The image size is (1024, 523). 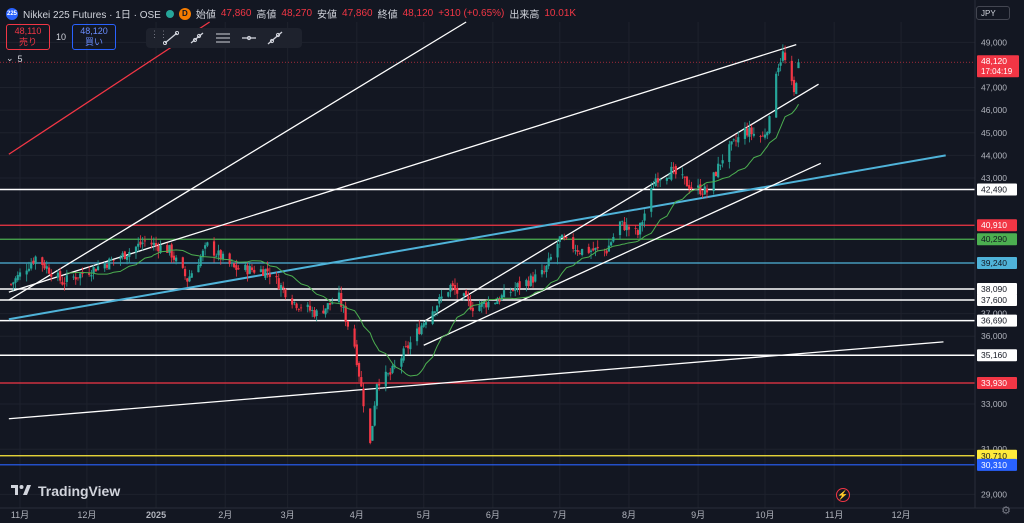 I want to click on flash-alert-icon: ⚡, so click(x=843, y=495).